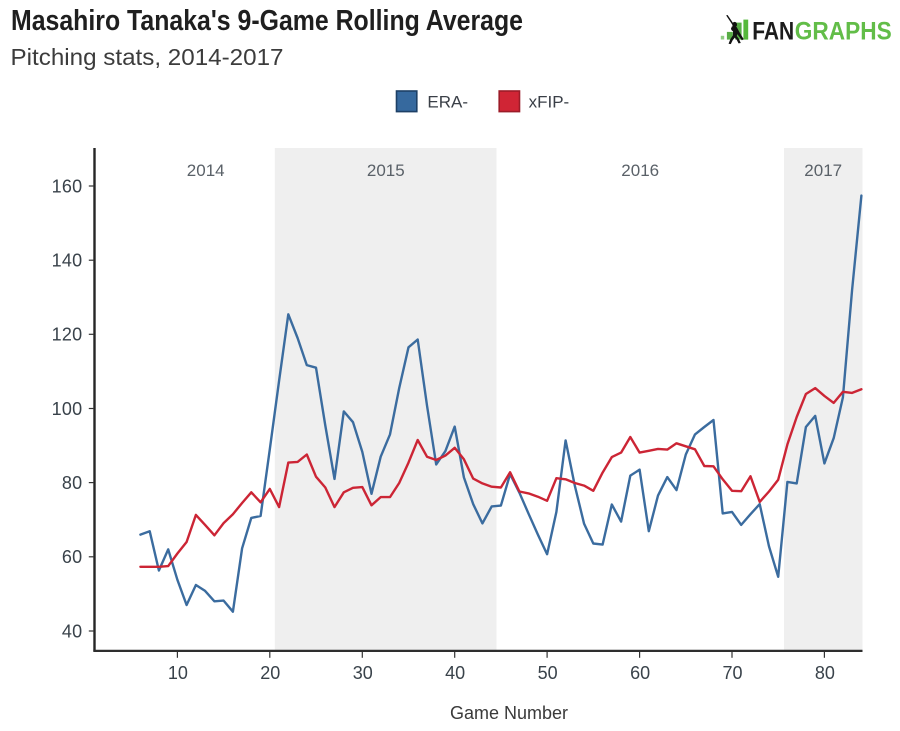 The width and height of the screenshot is (900, 731). What do you see at coordinates (386, 170) in the screenshot?
I see `svg-text: 2015` at bounding box center [386, 170].